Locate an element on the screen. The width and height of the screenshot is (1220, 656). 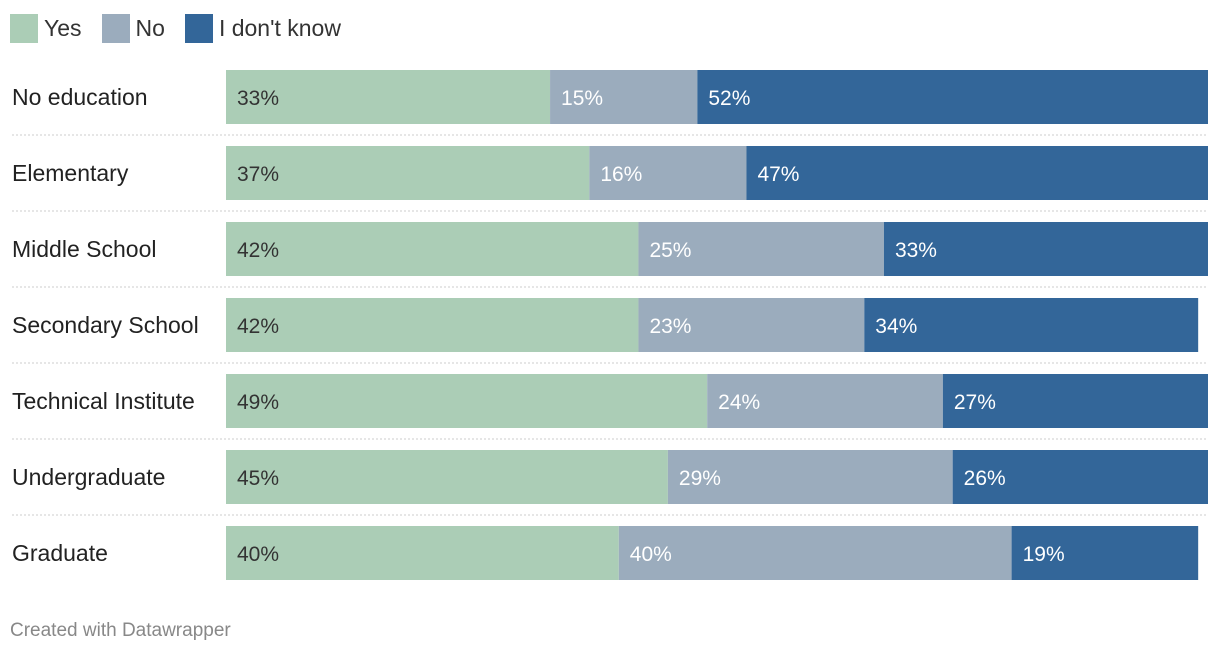
row-label: Secondary School is located at coordinates (105, 325).